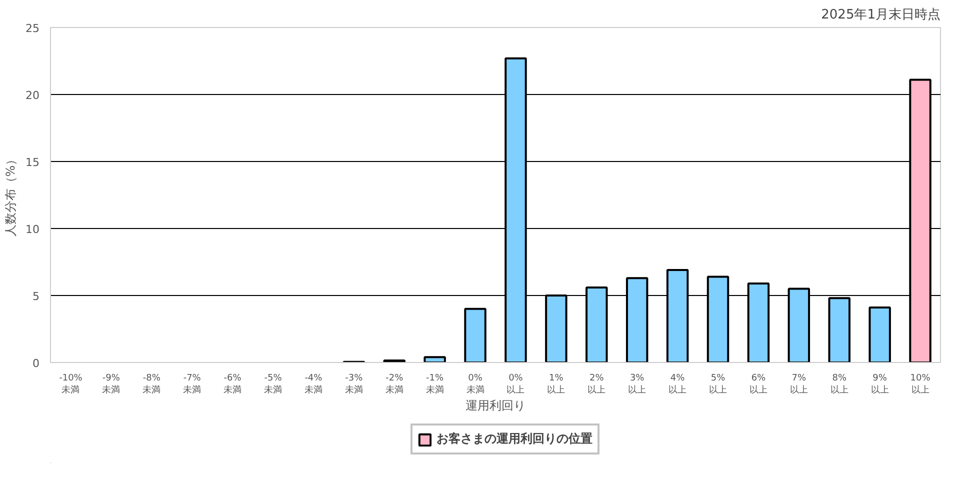 This screenshot has height=495, width=976. I want to click on x-tick-label: 0% 以上, so click(515, 385).